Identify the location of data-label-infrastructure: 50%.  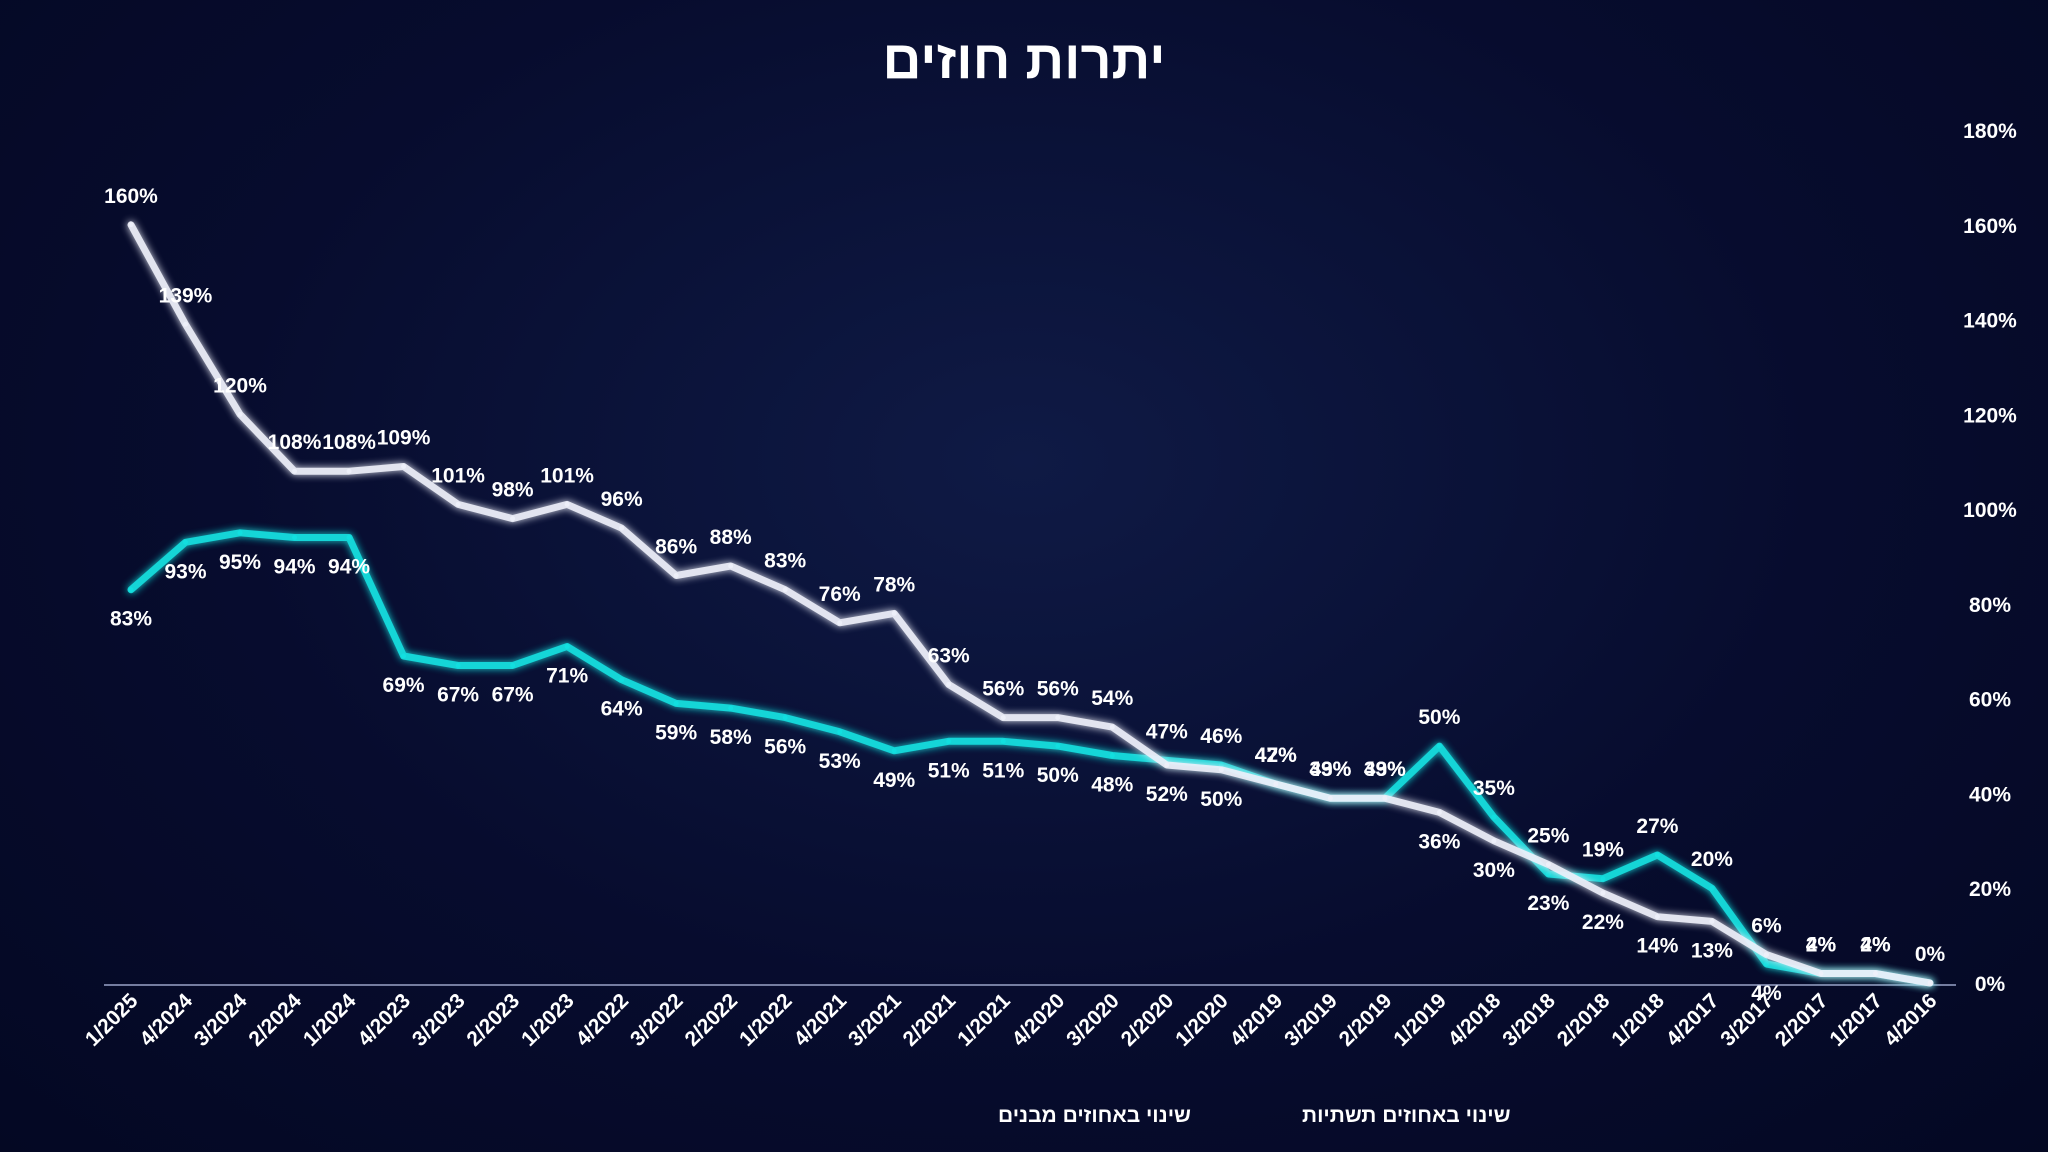
(1439, 717).